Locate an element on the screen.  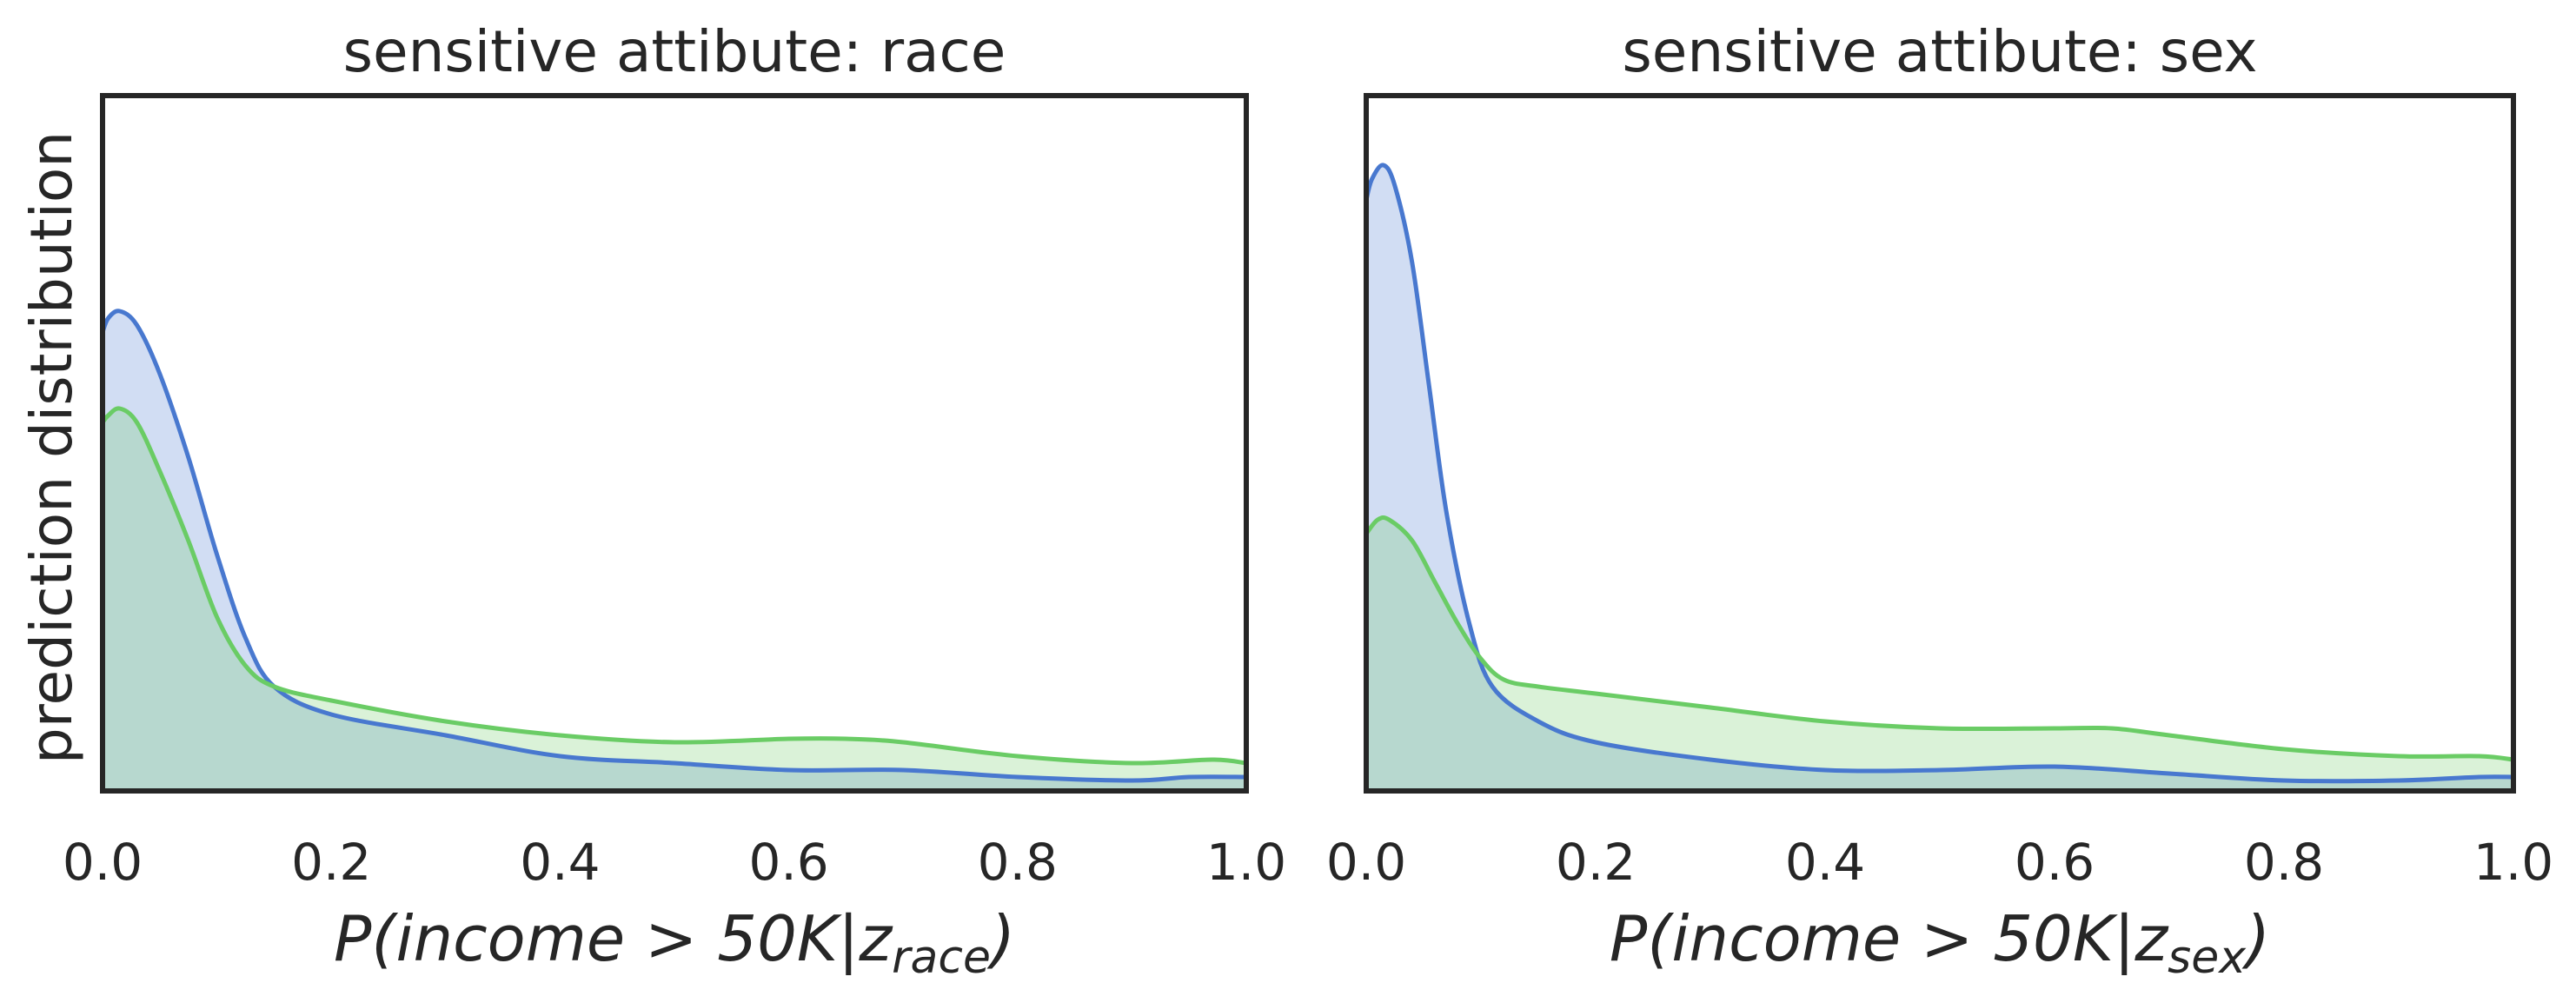
x-axis-label-subscript: sex is located at coordinates (2207, 958).